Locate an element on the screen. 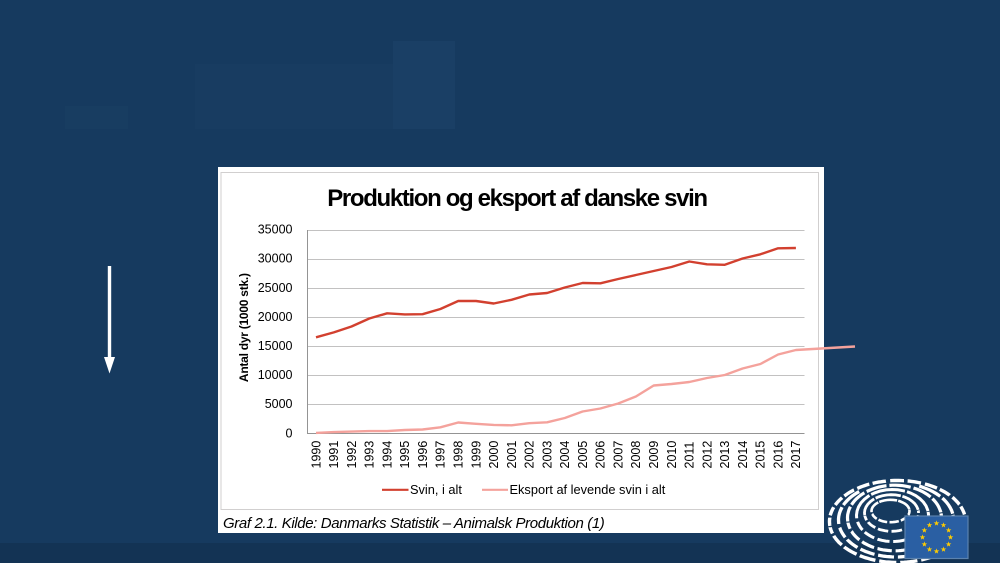  svg-text: 35000 is located at coordinates (275, 230).